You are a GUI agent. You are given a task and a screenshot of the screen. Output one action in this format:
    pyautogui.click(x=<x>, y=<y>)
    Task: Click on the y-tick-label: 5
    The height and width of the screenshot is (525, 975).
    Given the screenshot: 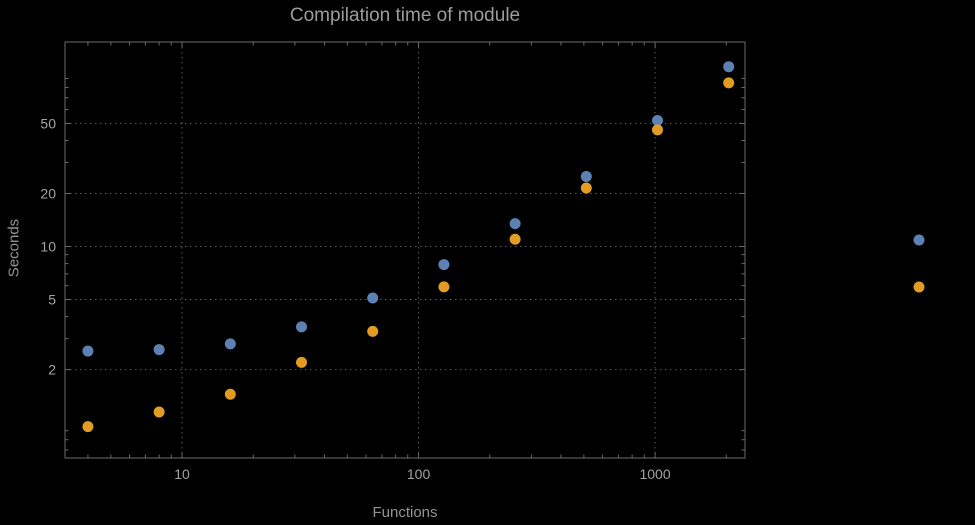 What is the action you would take?
    pyautogui.click(x=52, y=300)
    